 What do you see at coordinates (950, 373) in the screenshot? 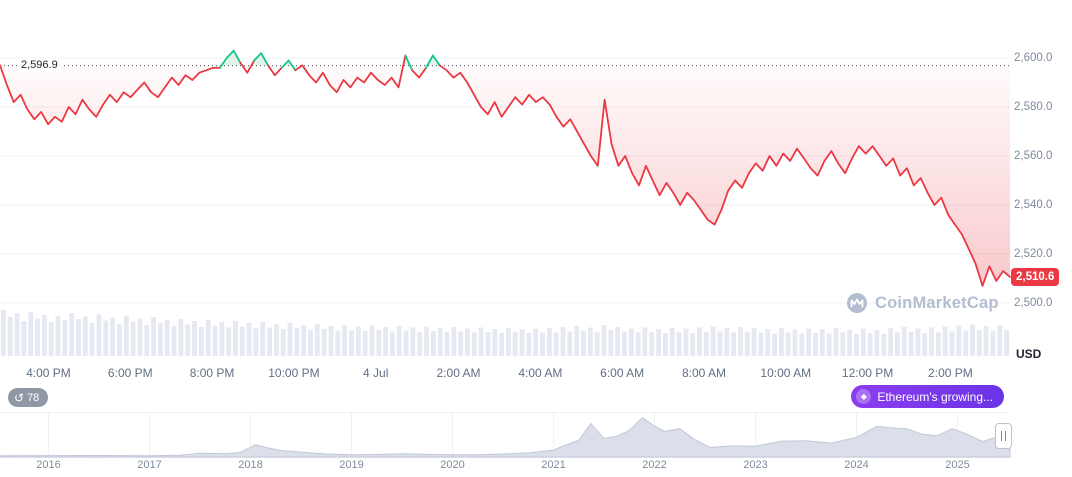
I see `x-tick-label: 2:00 PM` at bounding box center [950, 373].